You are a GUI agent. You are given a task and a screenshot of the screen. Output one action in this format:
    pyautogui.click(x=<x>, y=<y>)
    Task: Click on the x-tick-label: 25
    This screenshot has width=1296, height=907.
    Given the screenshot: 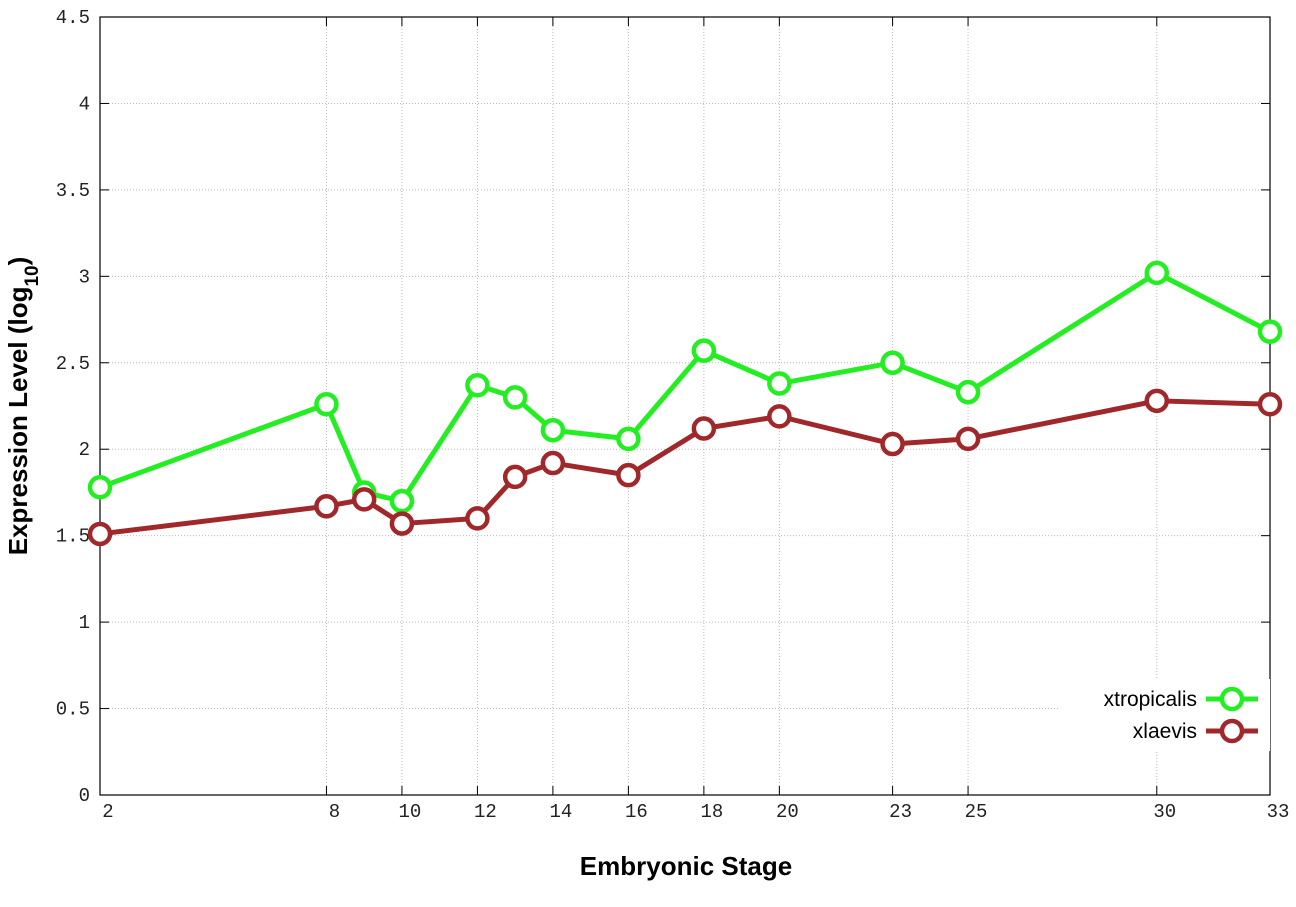 What is the action you would take?
    pyautogui.click(x=976, y=812)
    